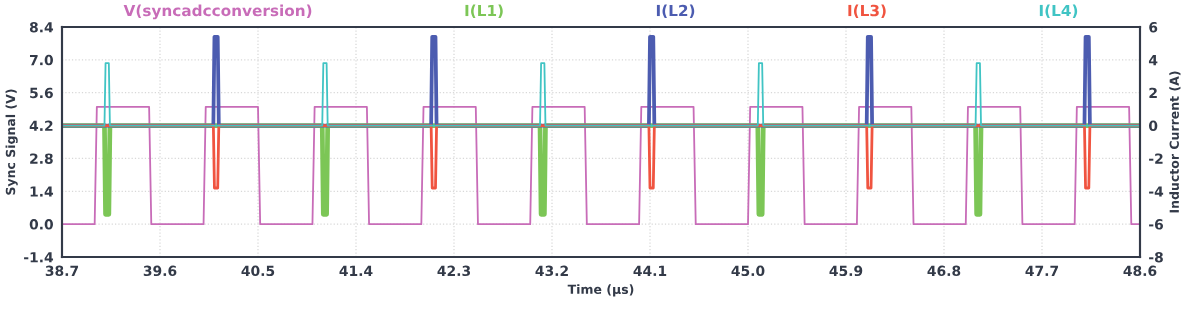 The width and height of the screenshot is (1200, 309). I want to click on y2-tick-label: -6, so click(1156, 224).